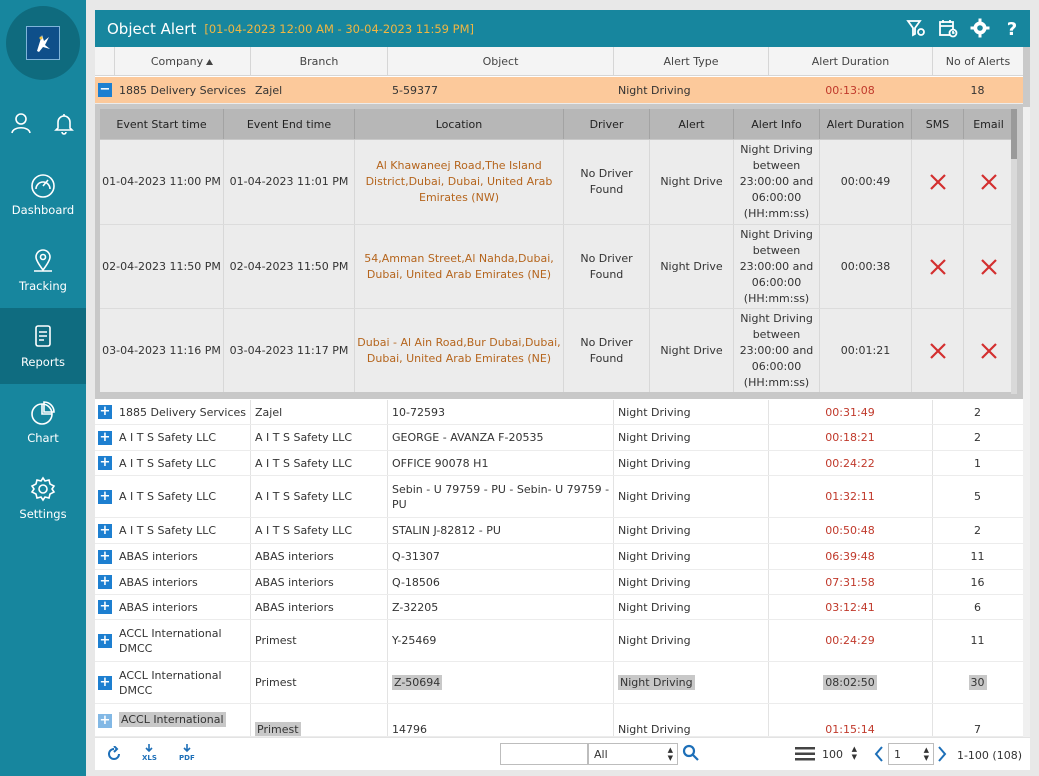  Describe the element at coordinates (1026, 392) in the screenshot. I see `grid-scrollbar` at that location.